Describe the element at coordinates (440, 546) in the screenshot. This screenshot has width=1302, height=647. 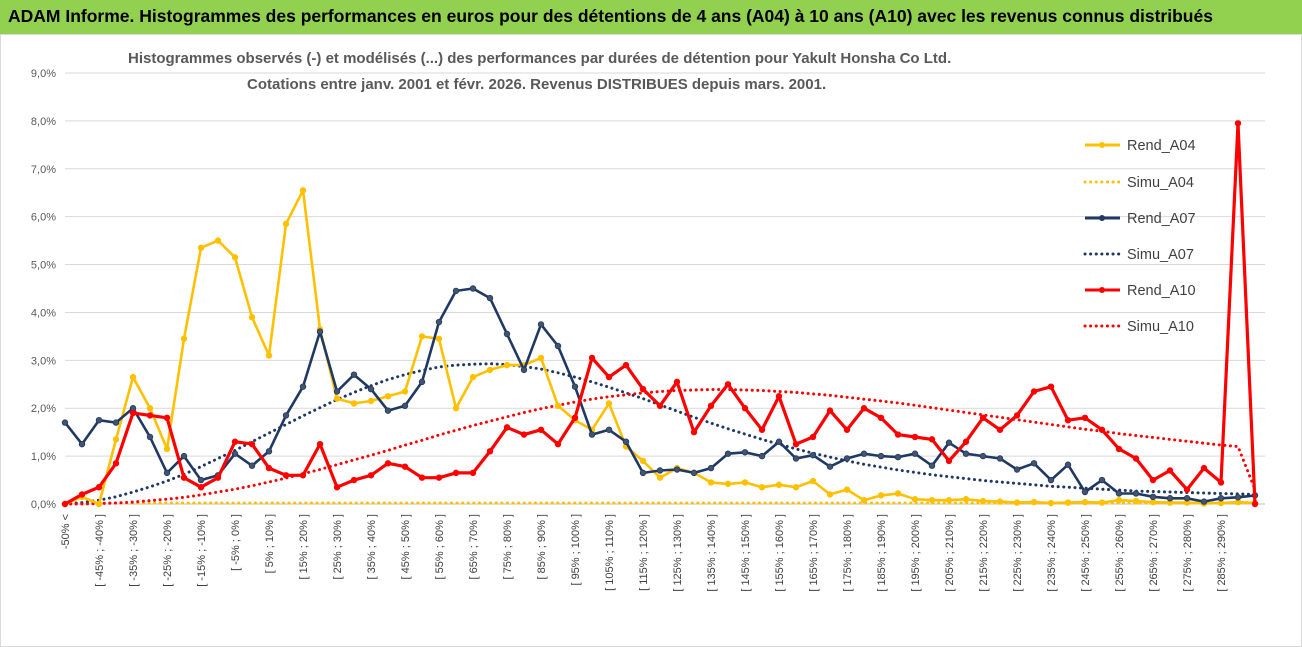
I see `x-tick-label: [ 55% ; 60% ]` at that location.